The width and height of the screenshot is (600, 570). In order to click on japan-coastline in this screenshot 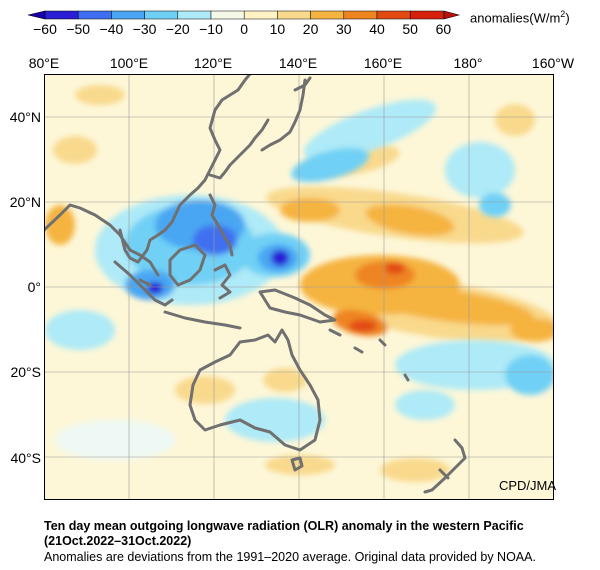, I will do `click(286, 114)`.